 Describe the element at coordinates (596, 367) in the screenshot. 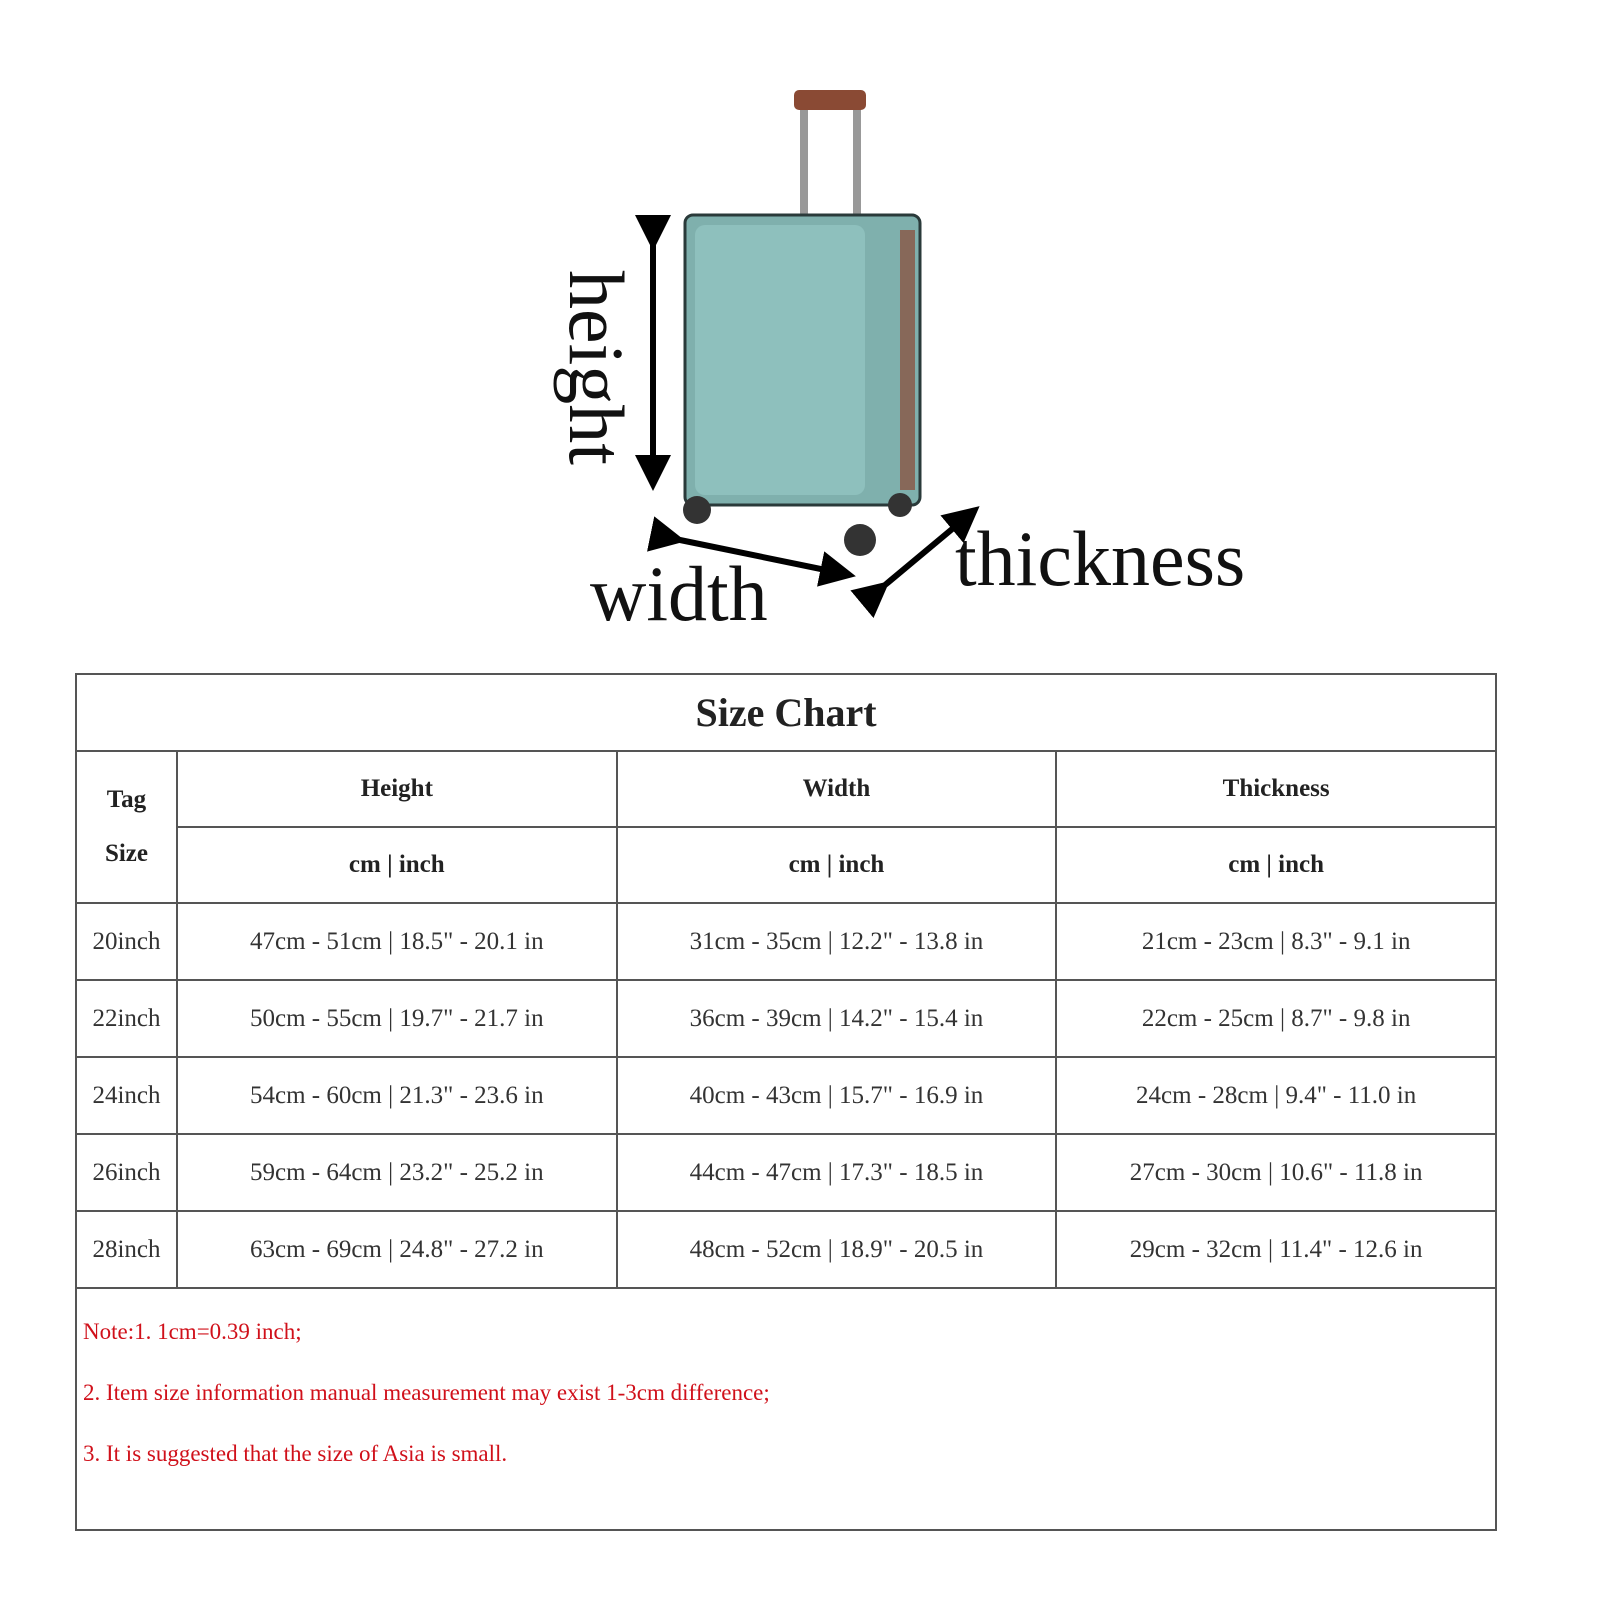

I see `height-label: height` at that location.